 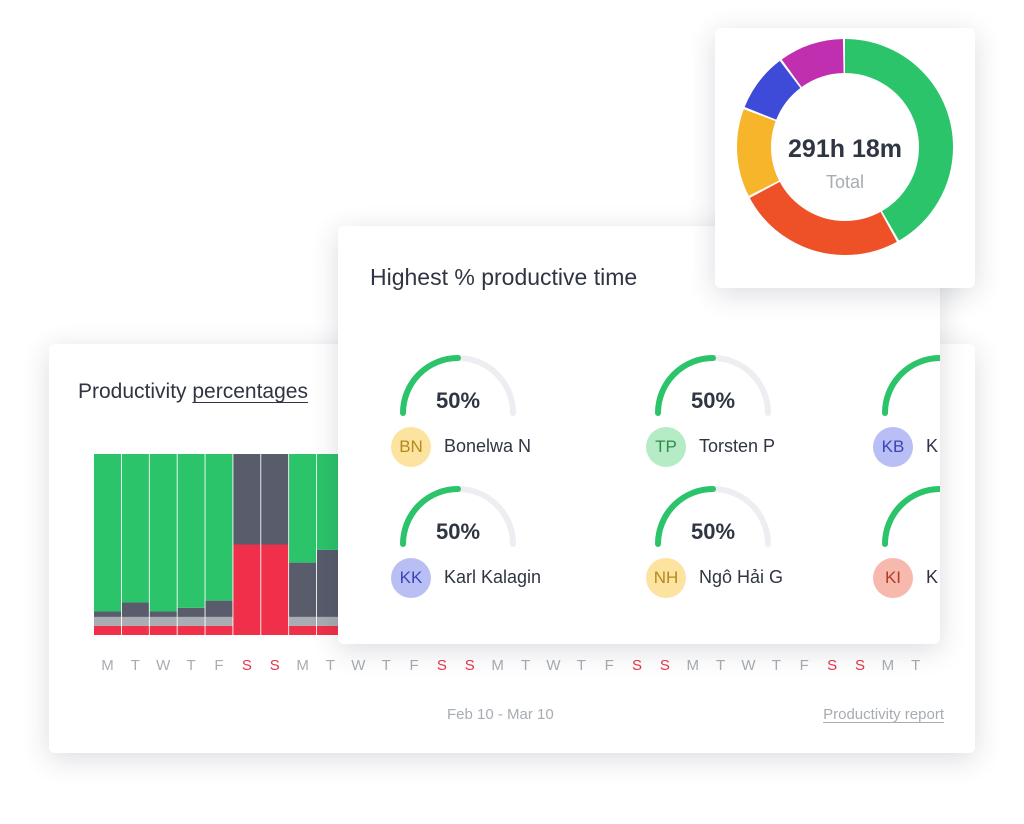 What do you see at coordinates (776, 665) in the screenshot?
I see `day-label-24: T` at bounding box center [776, 665].